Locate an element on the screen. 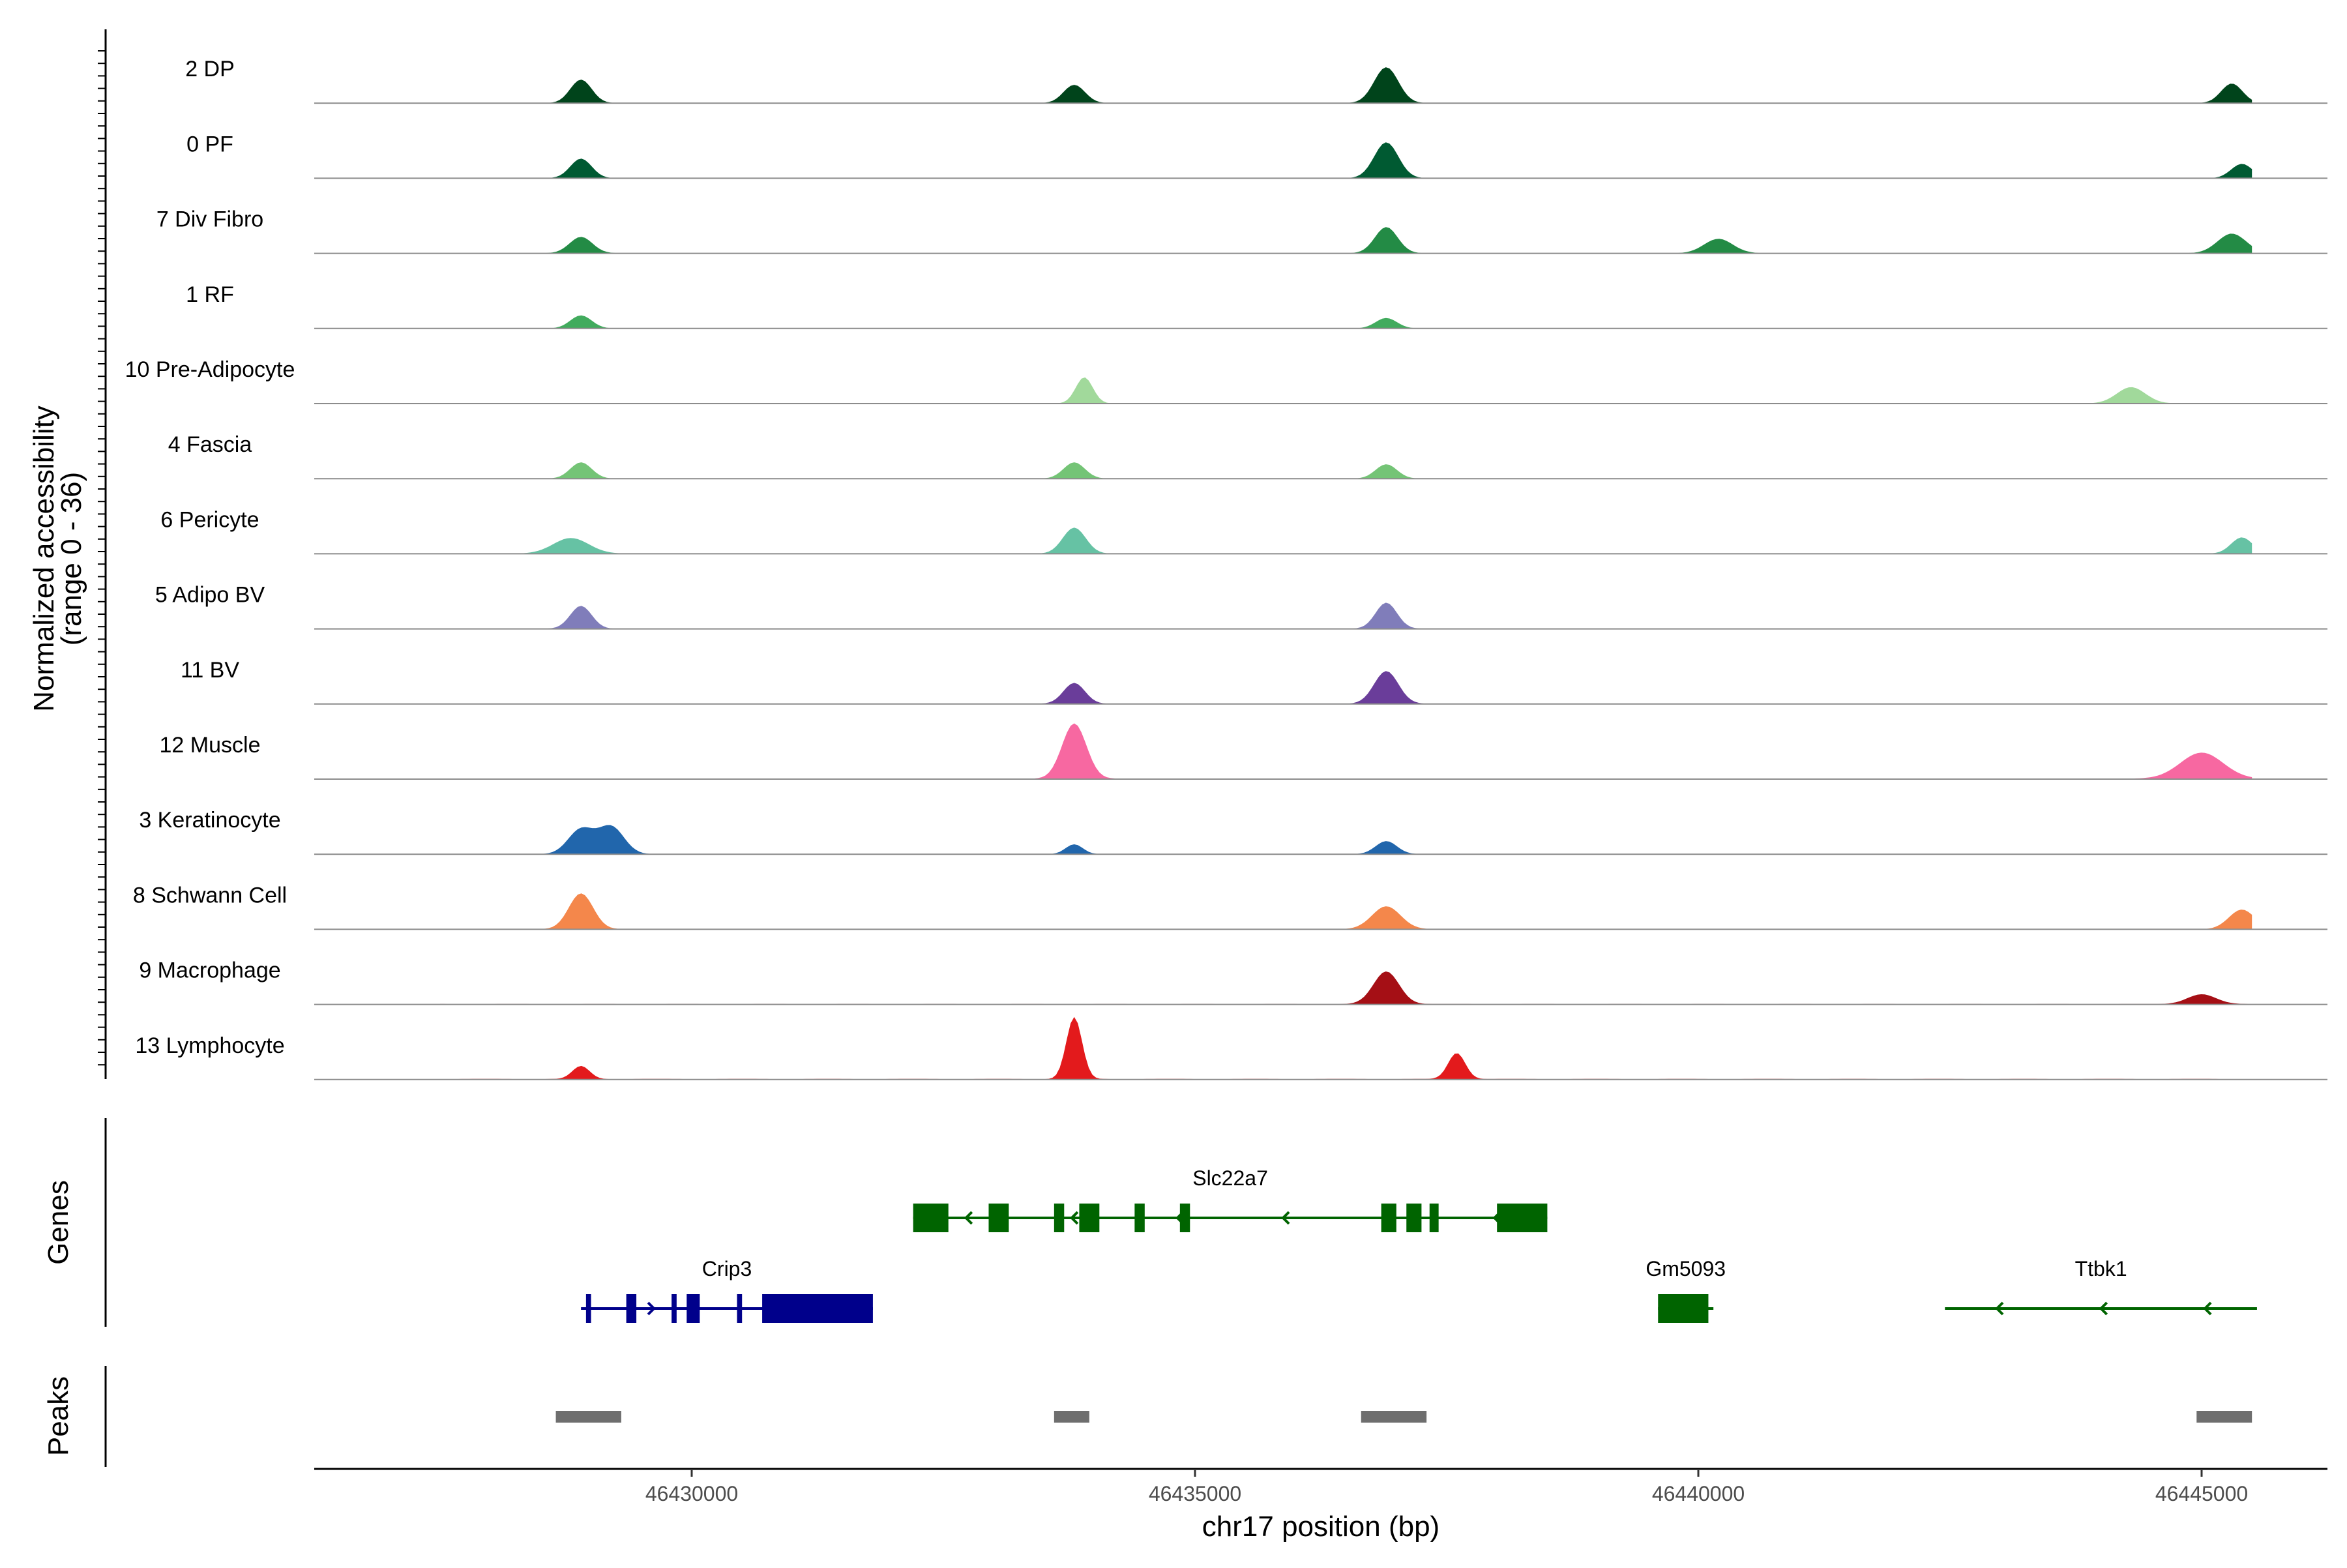  gene-annotations: Slc22a7 Crip3 Gm5093 Ttbk1 is located at coordinates (1419, 1245).